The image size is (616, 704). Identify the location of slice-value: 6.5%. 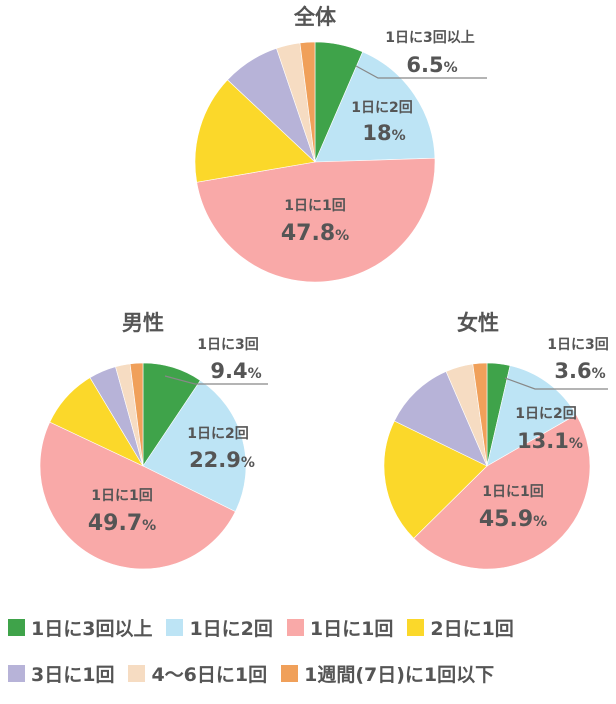
(431, 65).